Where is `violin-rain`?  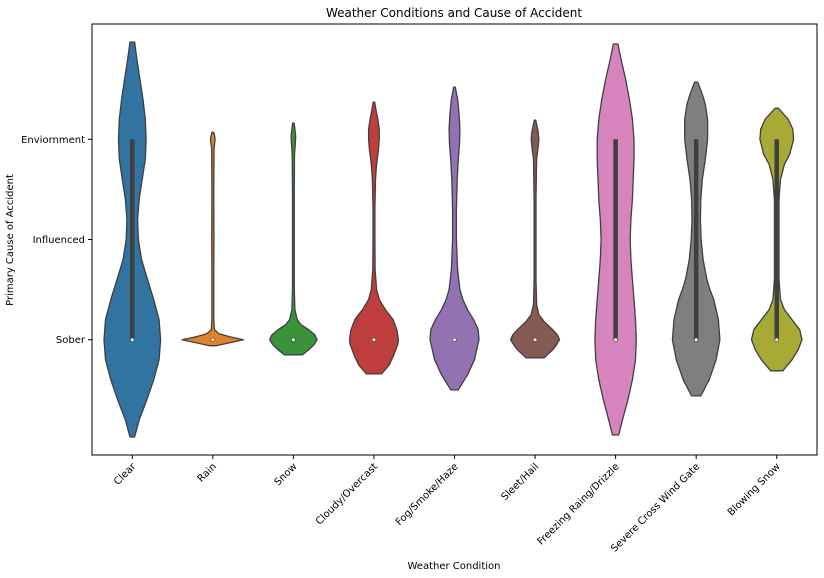 violin-rain is located at coordinates (213, 239).